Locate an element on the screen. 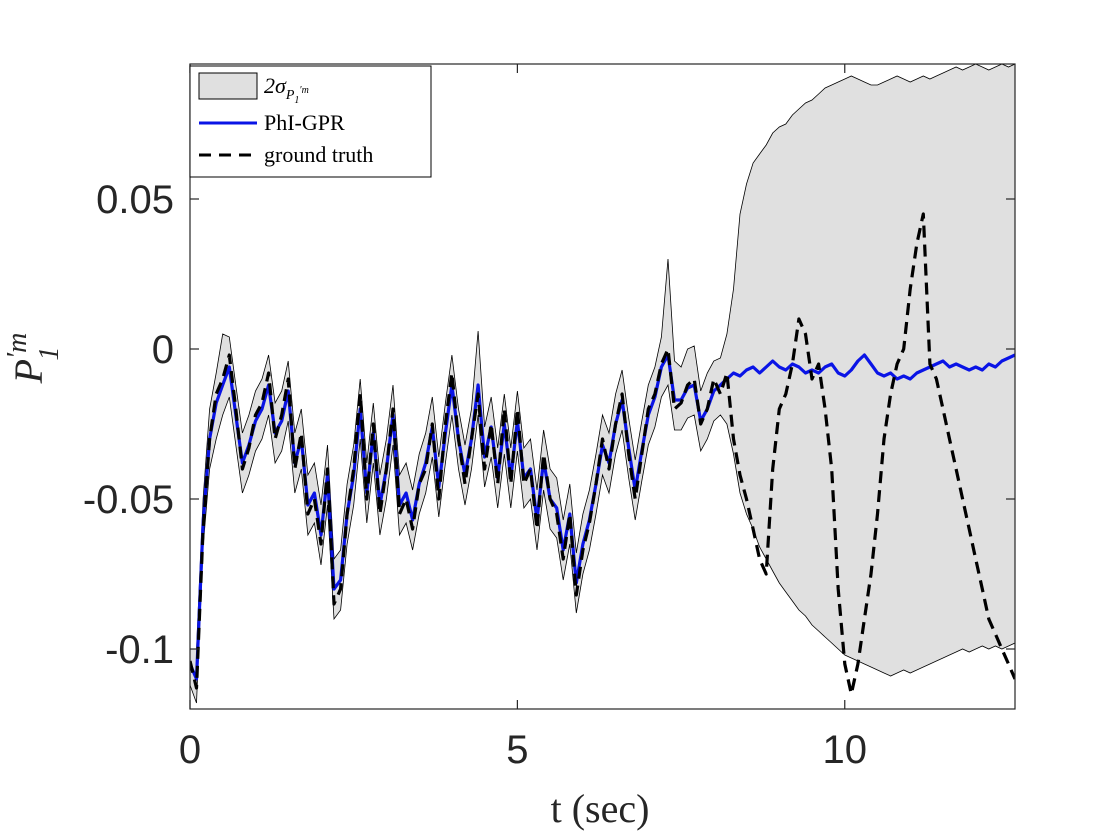  svg-text: P′m1 is located at coordinates (33, 359).